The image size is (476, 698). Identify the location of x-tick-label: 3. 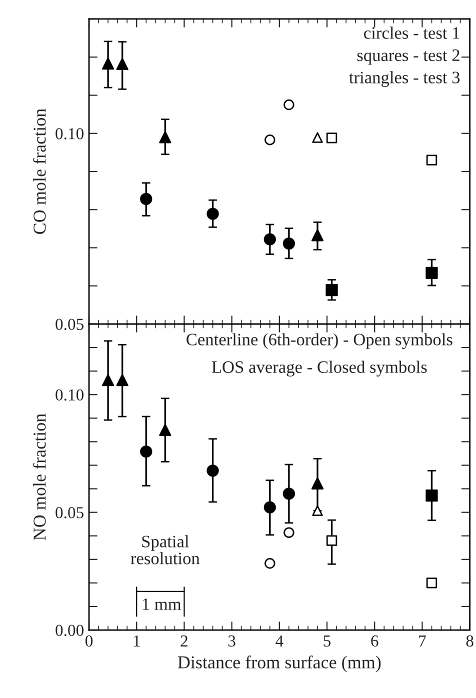
(232, 641).